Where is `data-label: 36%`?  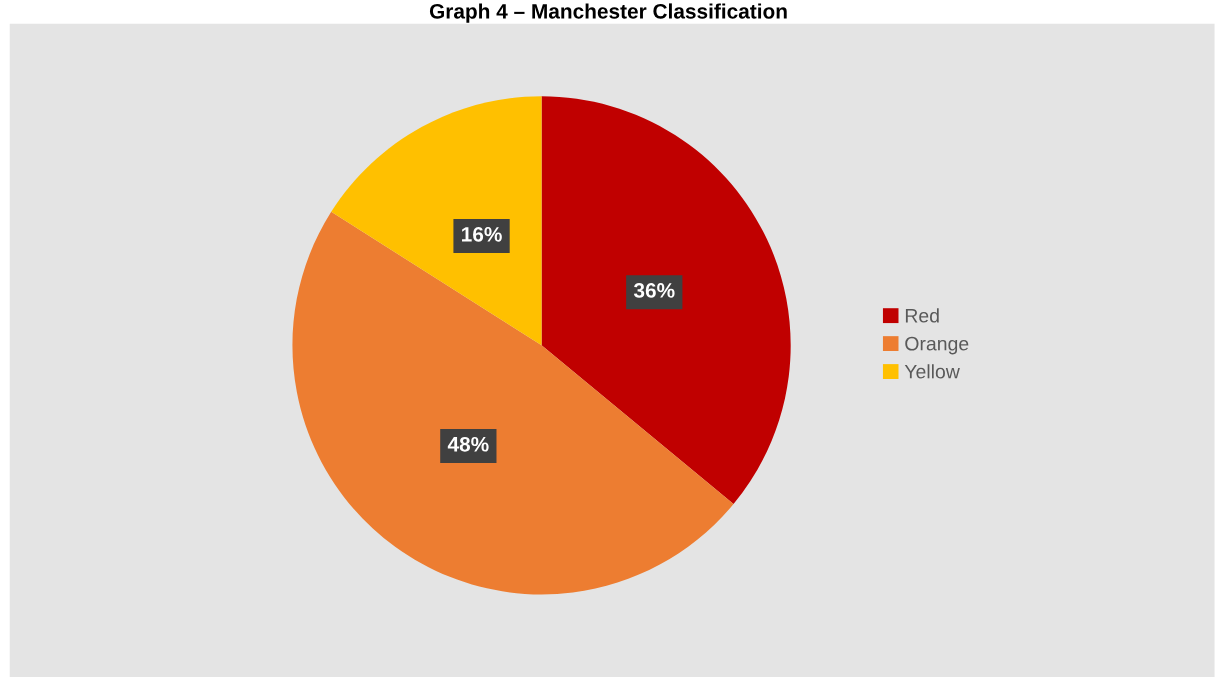 data-label: 36% is located at coordinates (654, 290).